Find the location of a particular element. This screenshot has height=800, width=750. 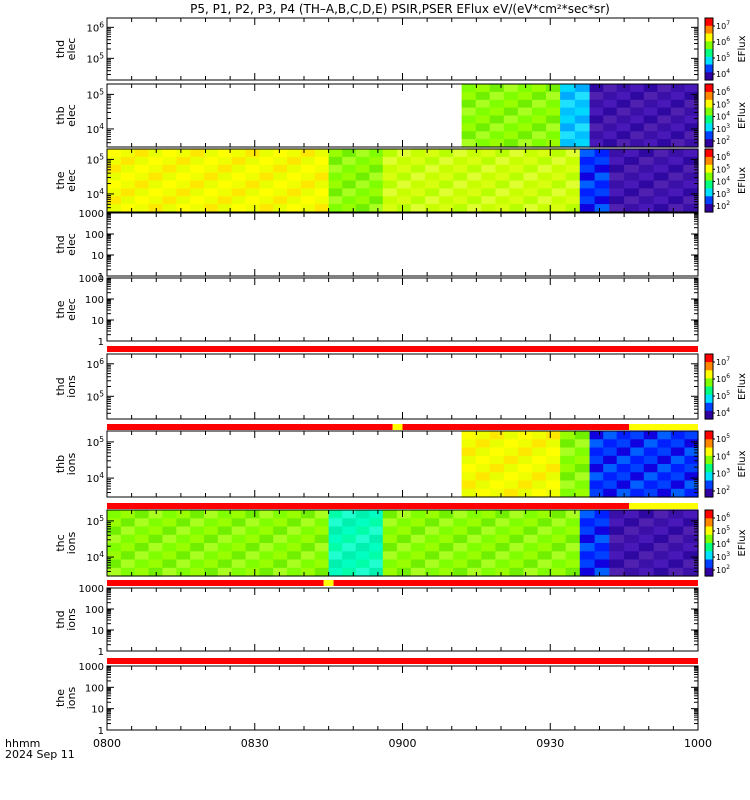

colorbar-tick-label: 10⁵ is located at coordinates (723, 395).